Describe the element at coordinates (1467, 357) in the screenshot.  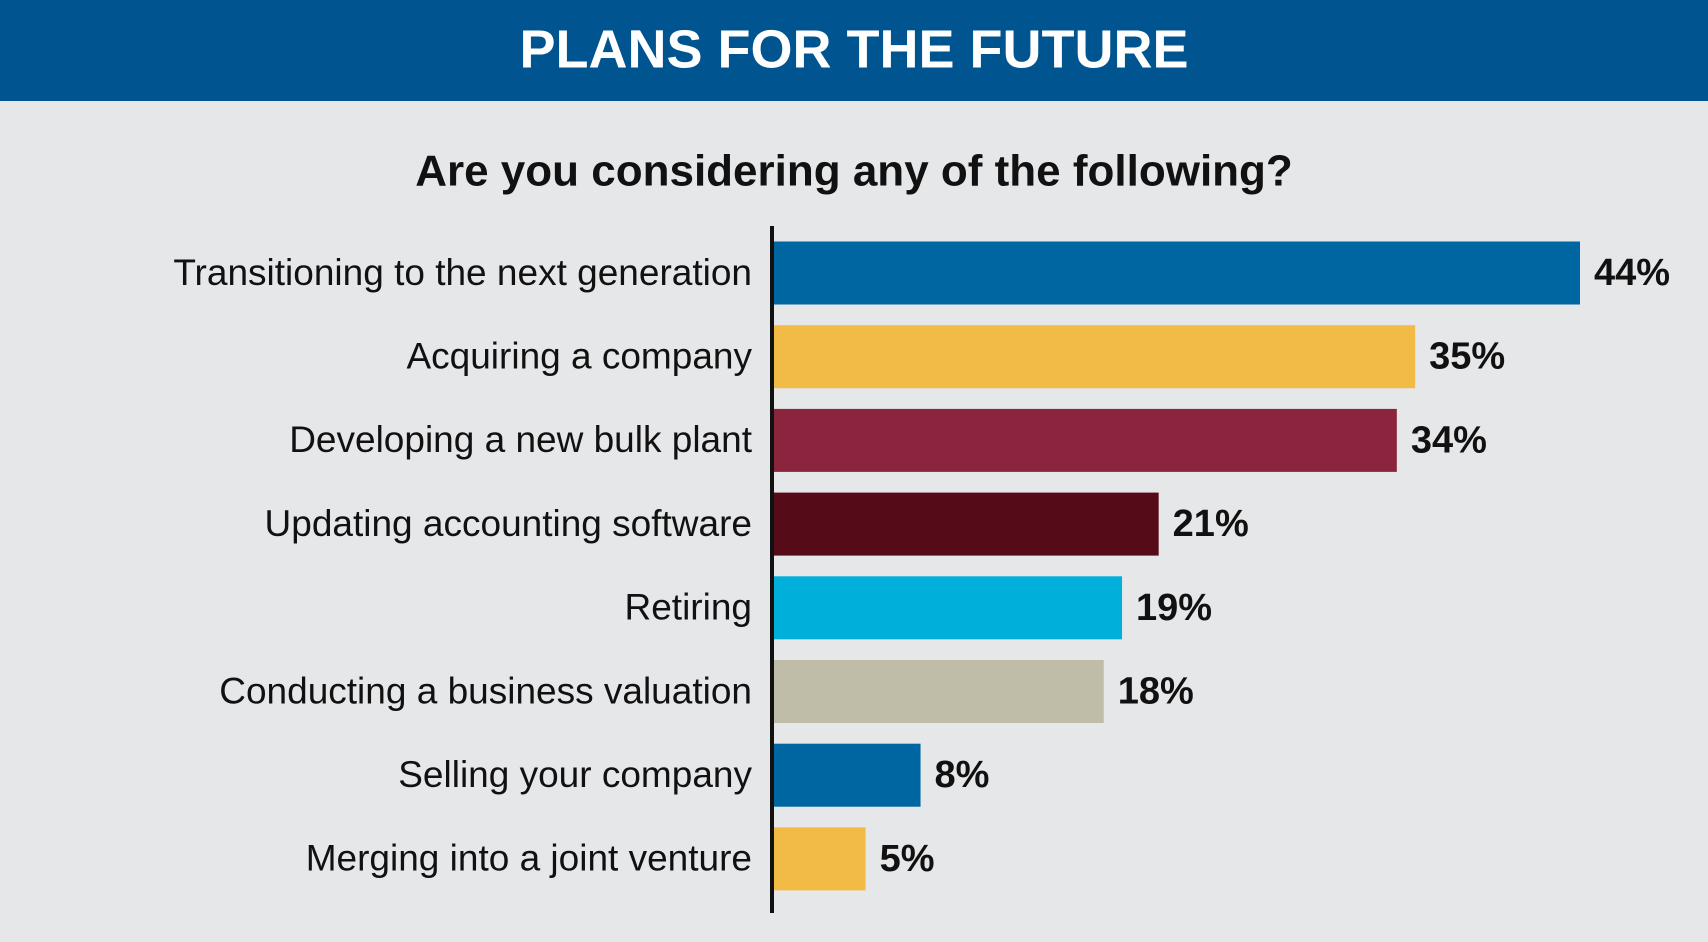
I see `value-label: 35%` at that location.